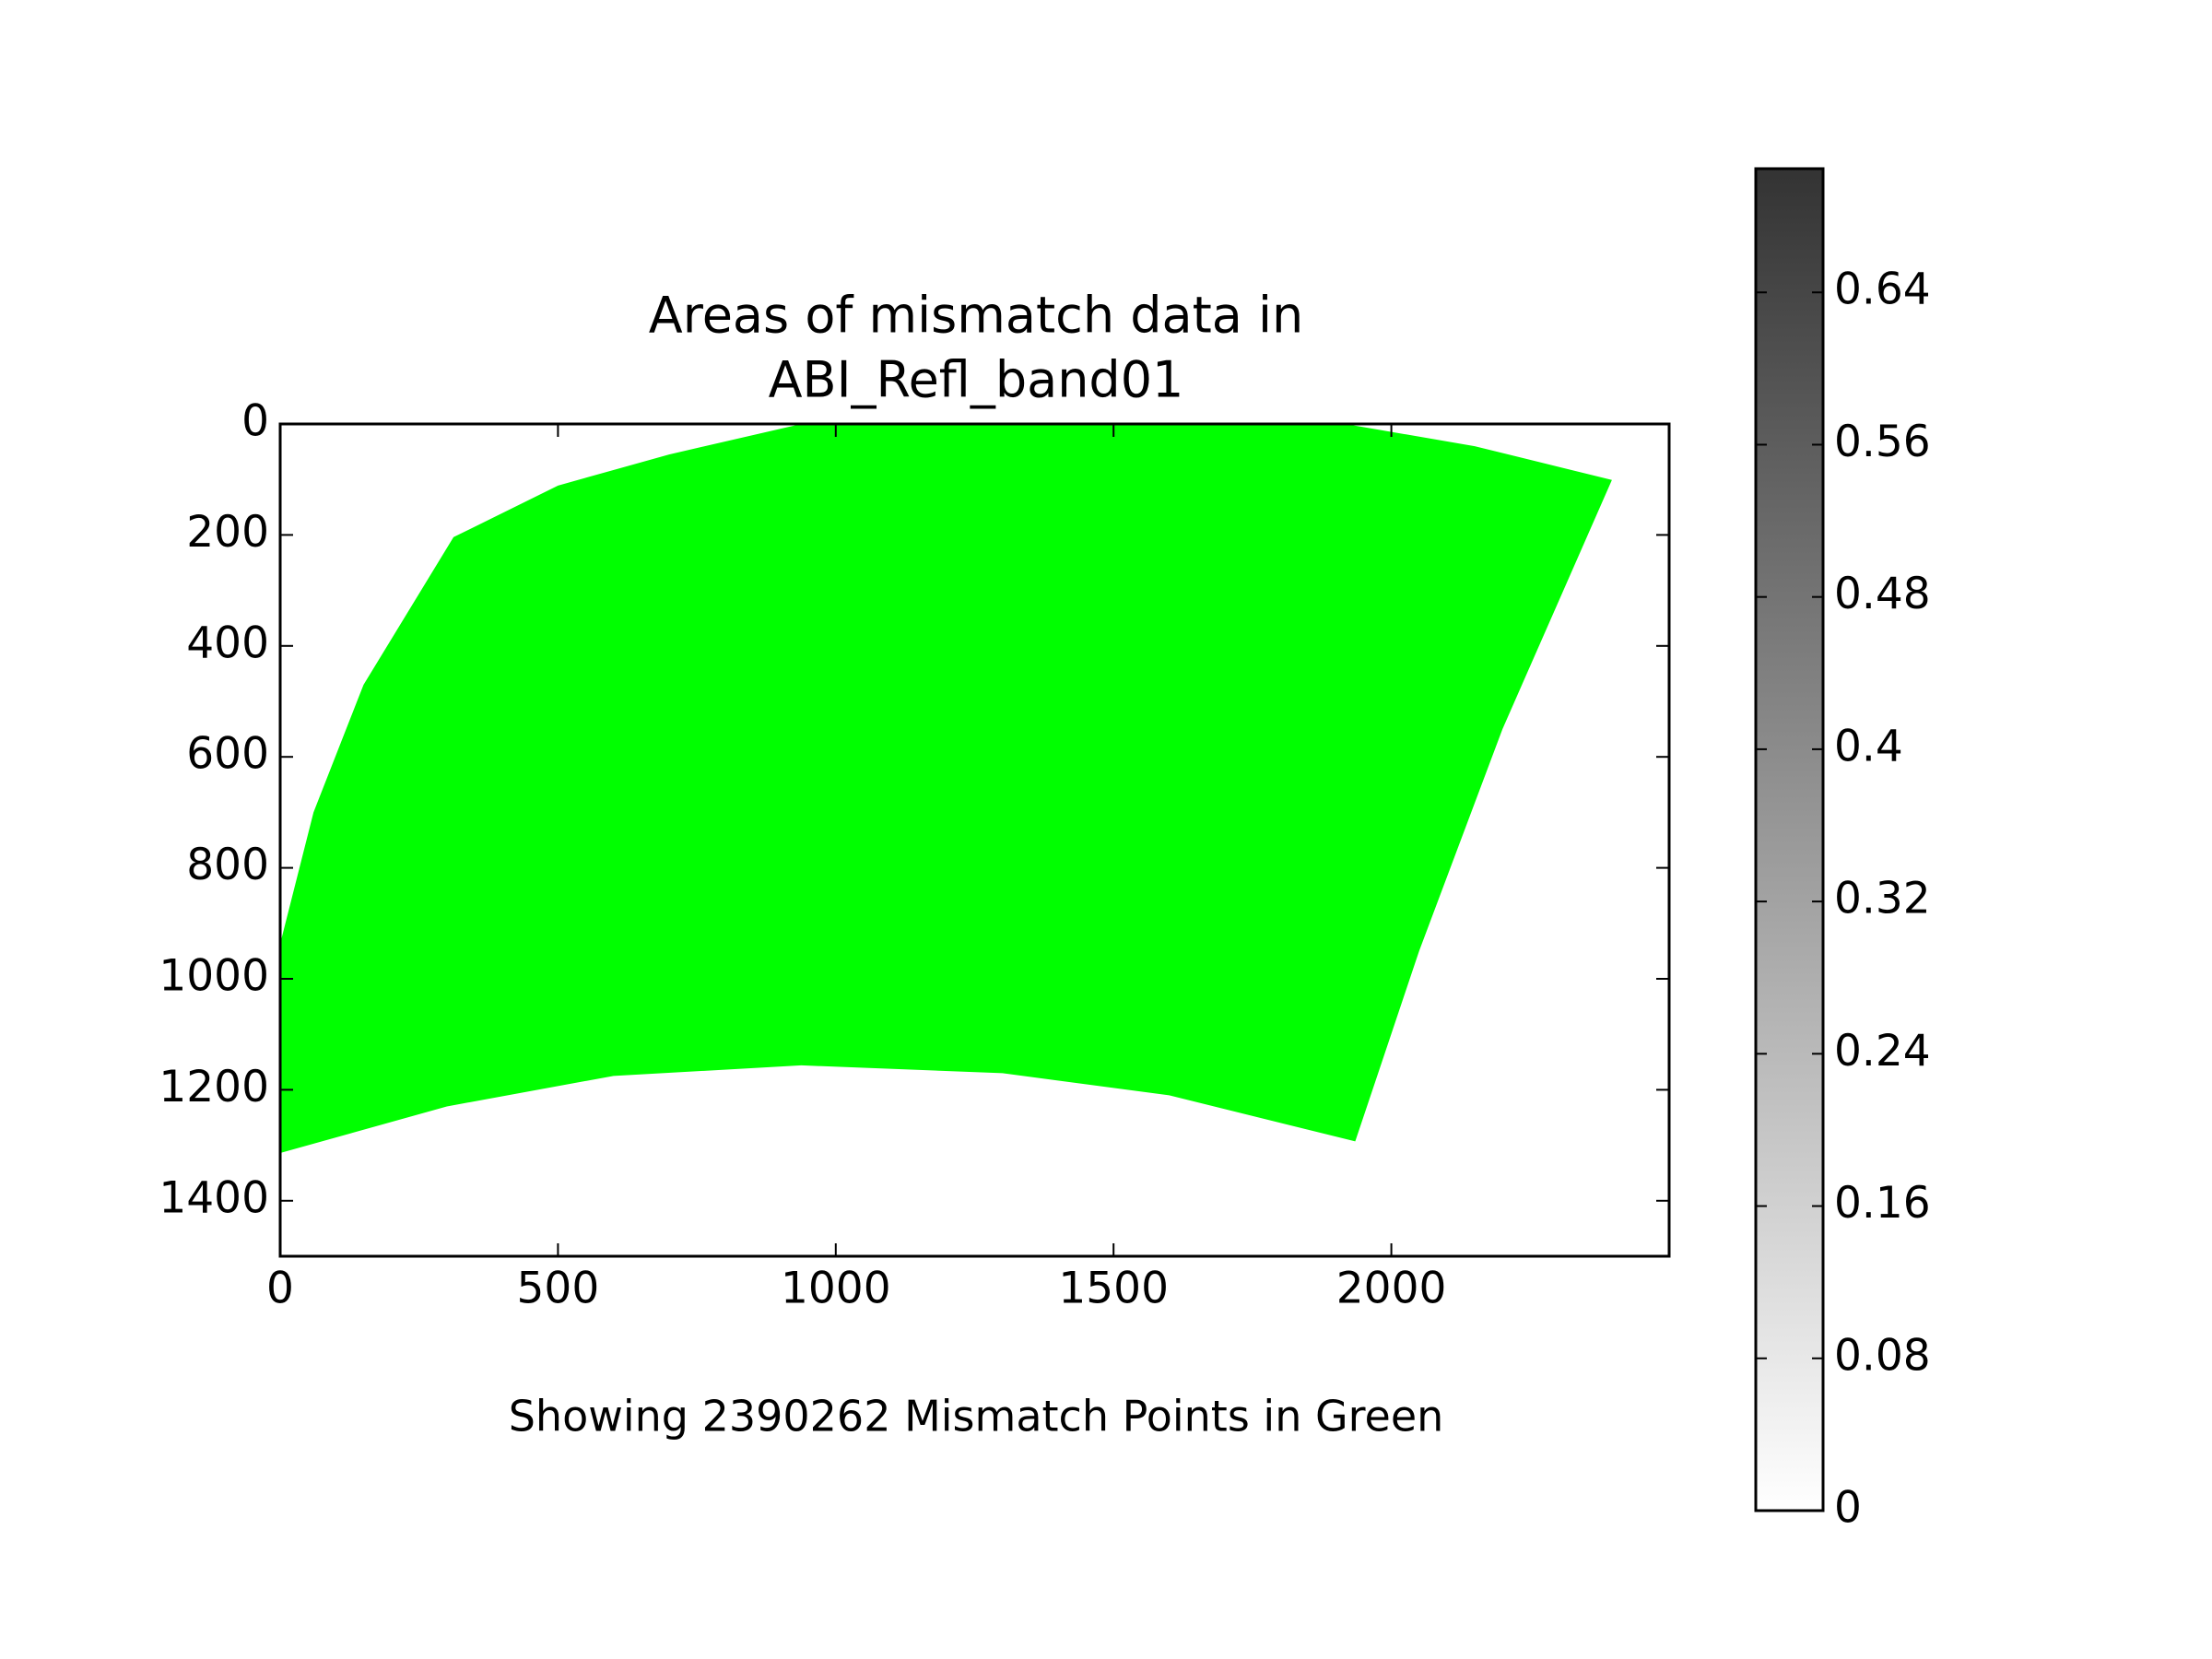  What do you see at coordinates (836, 1289) in the screenshot?
I see `x-tick-label: 1000` at bounding box center [836, 1289].